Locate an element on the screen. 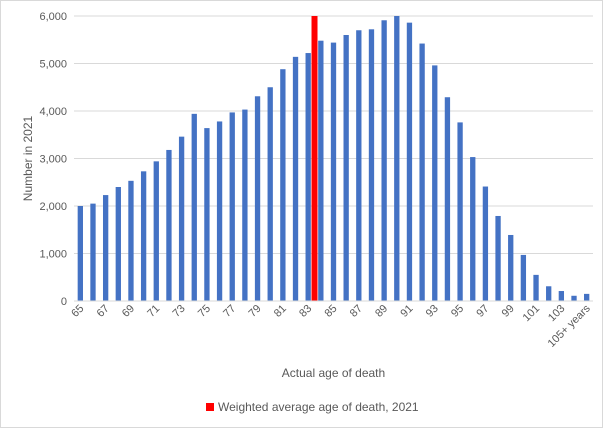 The image size is (603, 432). x-tick-label: 77 is located at coordinates (229, 311).